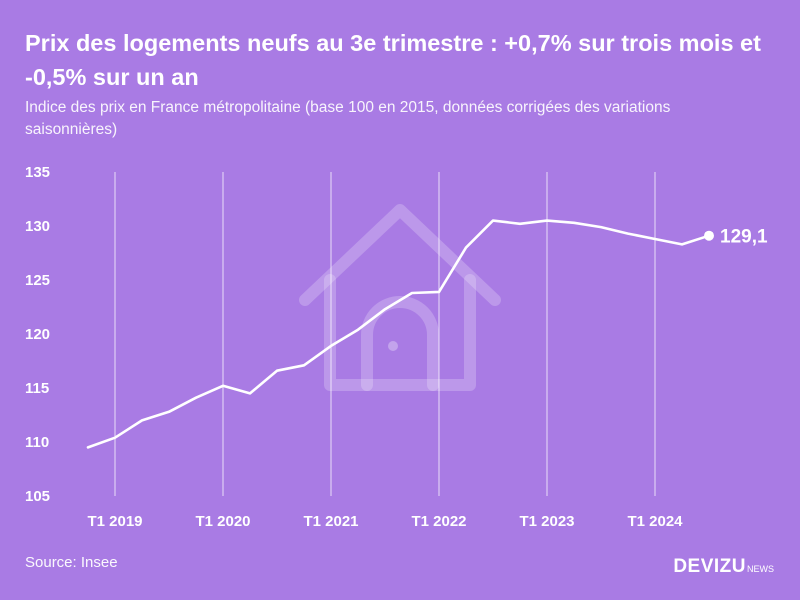 The width and height of the screenshot is (800, 600). I want to click on y-tick-label: 105, so click(37, 496).